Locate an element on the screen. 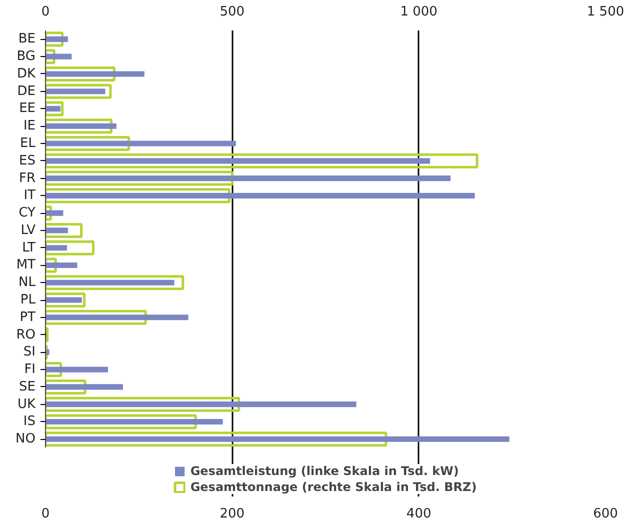 The width and height of the screenshot is (635, 524). y-tick-label: SI is located at coordinates (29, 352).